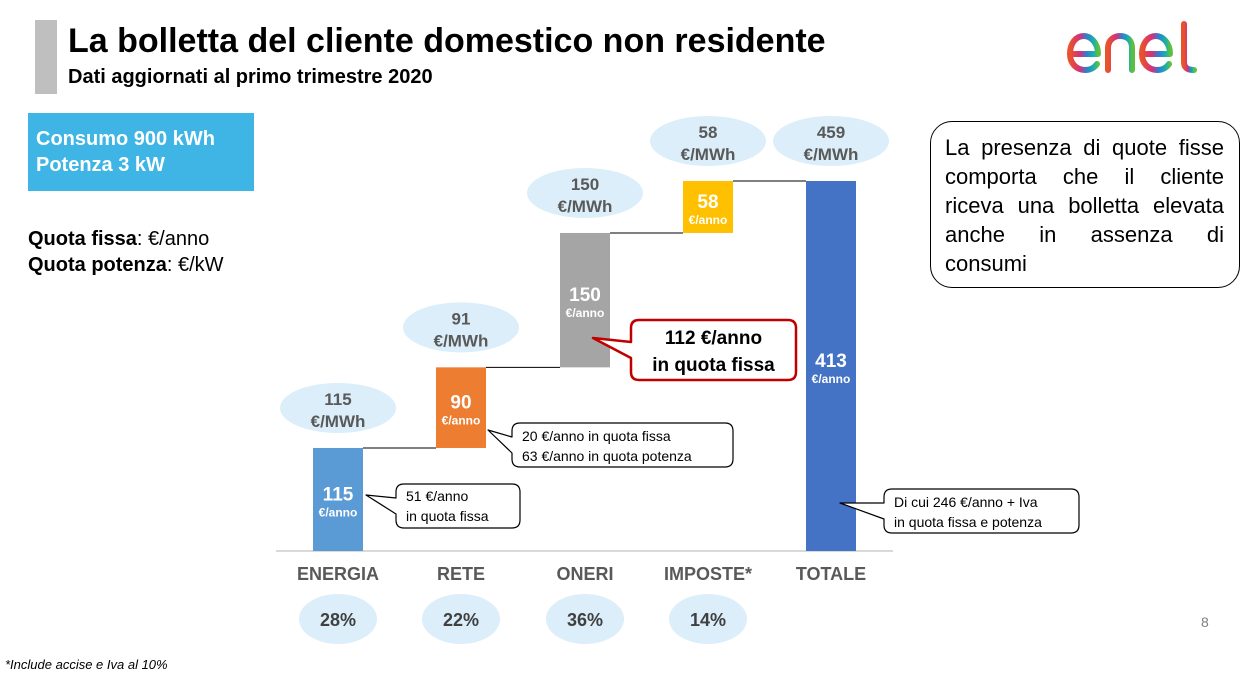  Describe the element at coordinates (708, 132) in the screenshot. I see `mwh-value-label: 58` at that location.